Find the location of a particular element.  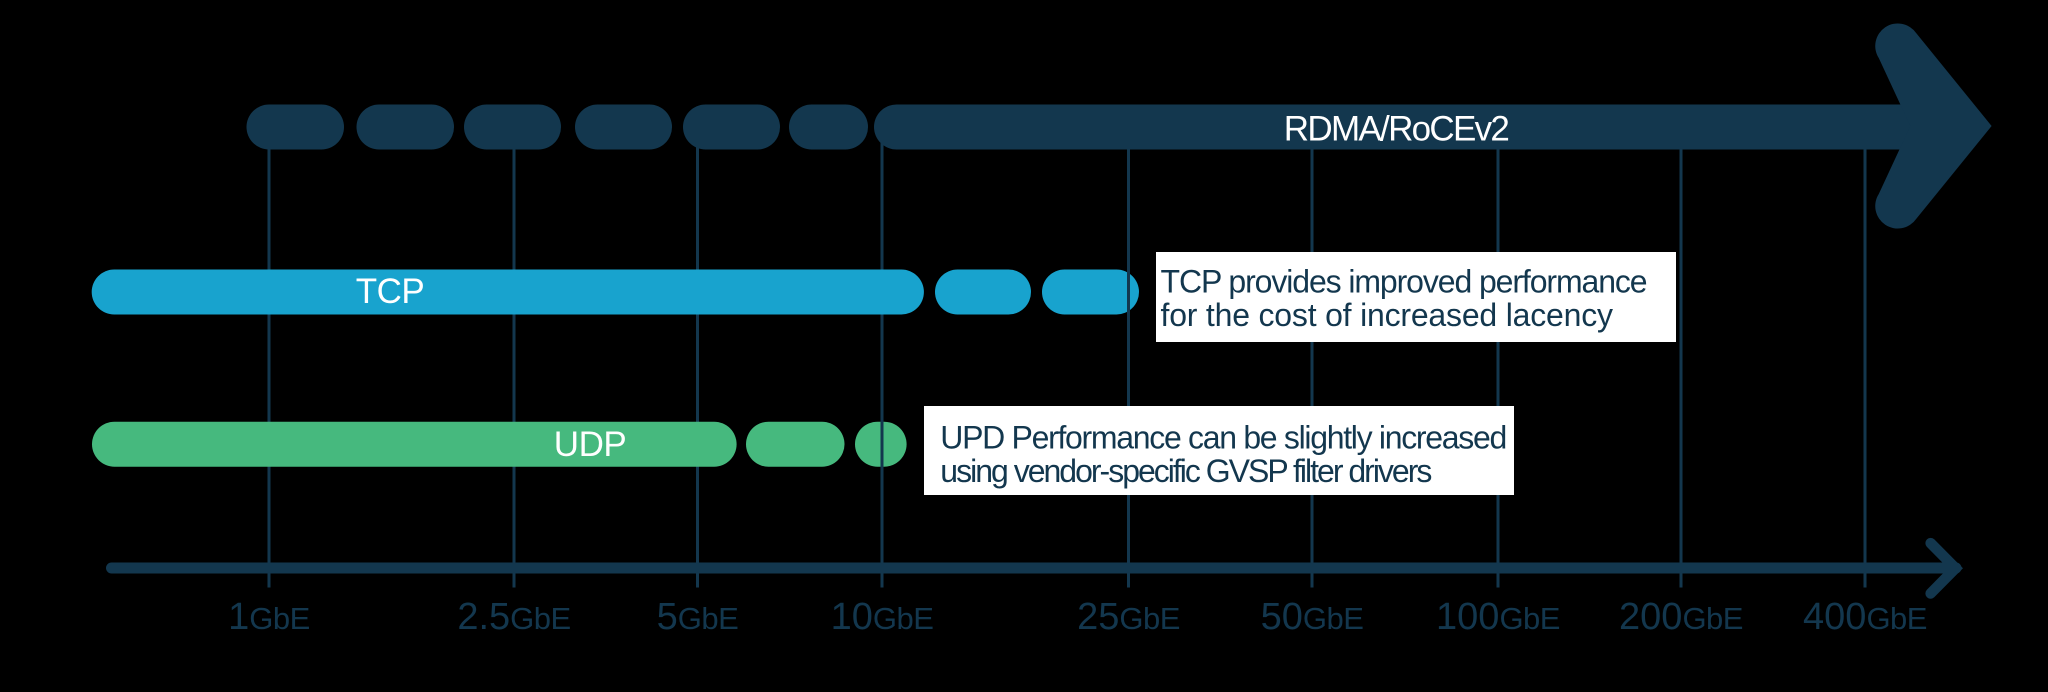

svg-text: 10GbE is located at coordinates (882, 617).